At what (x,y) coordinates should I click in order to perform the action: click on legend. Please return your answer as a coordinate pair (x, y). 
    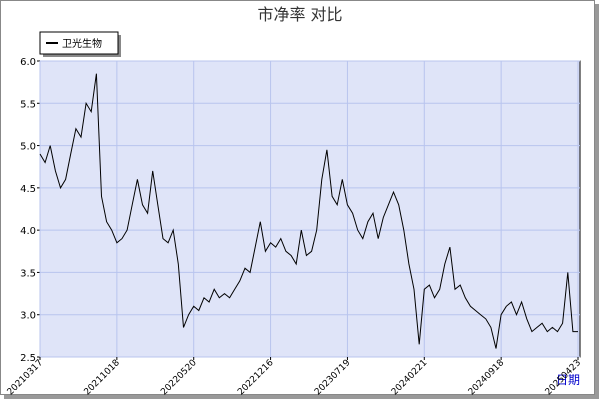
    Looking at the image, I should click on (79, 43).